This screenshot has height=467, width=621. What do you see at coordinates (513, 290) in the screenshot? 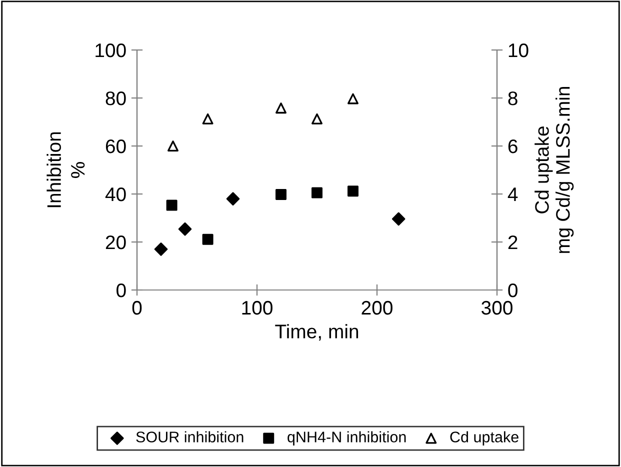
I see `y2-tick-label: 0` at bounding box center [513, 290].